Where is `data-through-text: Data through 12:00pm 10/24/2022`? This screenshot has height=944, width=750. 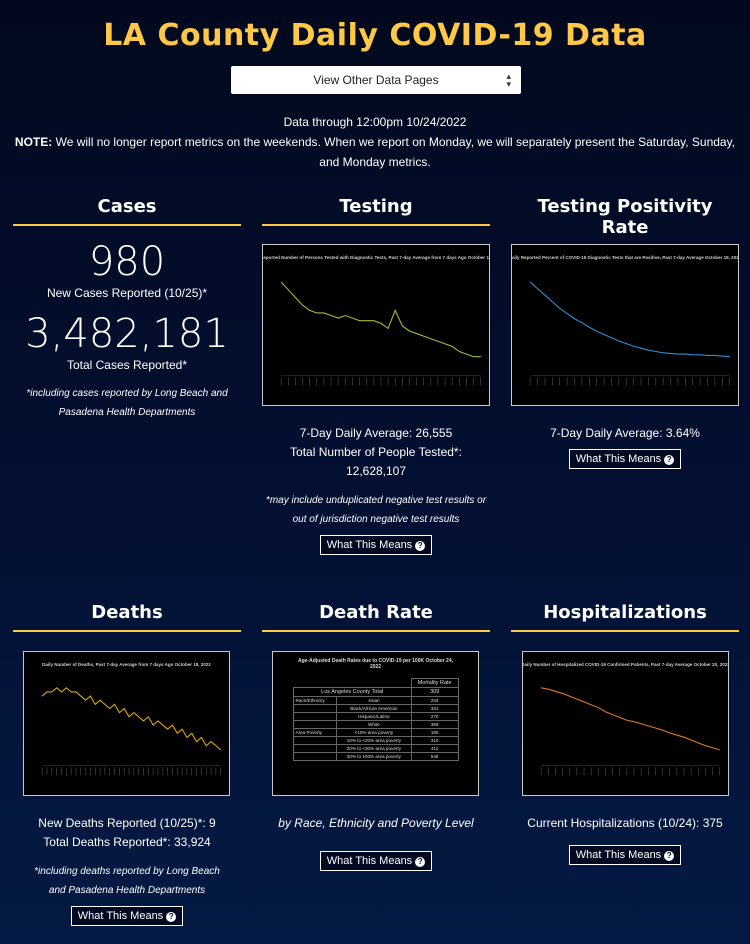
data-through-text: Data through 12:00pm 10/24/2022 is located at coordinates (375, 122).